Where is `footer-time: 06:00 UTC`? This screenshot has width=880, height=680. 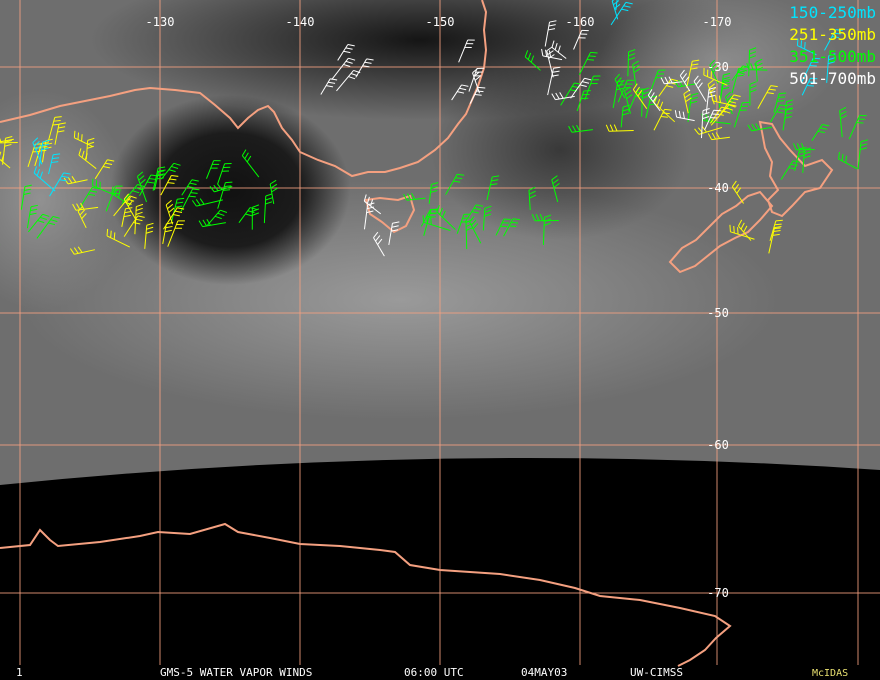 footer-time: 06:00 UTC is located at coordinates (434, 672).